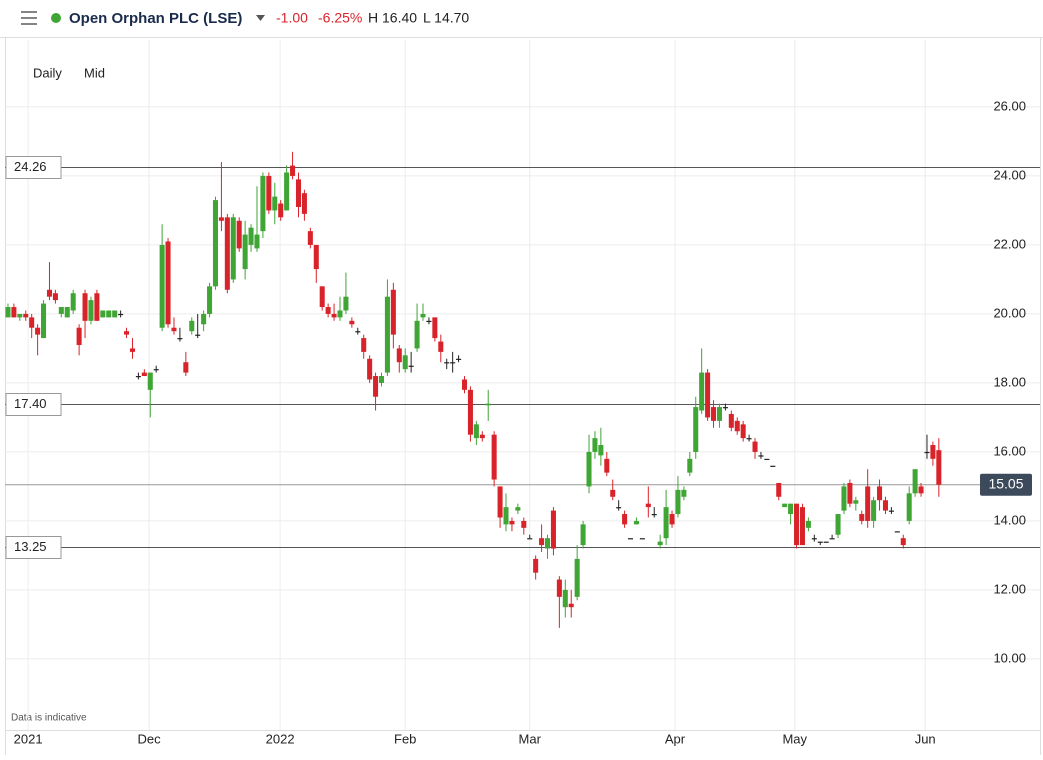  Describe the element at coordinates (280, 738) in the screenshot. I see `x-tick-label: 2022` at that location.